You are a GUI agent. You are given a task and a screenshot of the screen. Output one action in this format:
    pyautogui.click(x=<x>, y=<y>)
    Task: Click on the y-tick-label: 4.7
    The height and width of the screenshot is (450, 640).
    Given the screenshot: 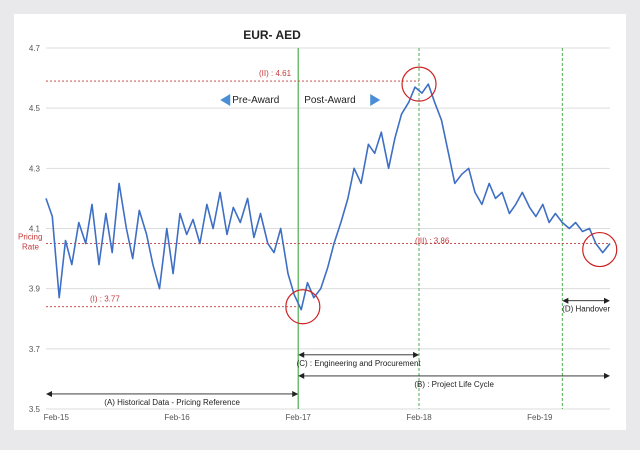 What is the action you would take?
    pyautogui.click(x=35, y=48)
    